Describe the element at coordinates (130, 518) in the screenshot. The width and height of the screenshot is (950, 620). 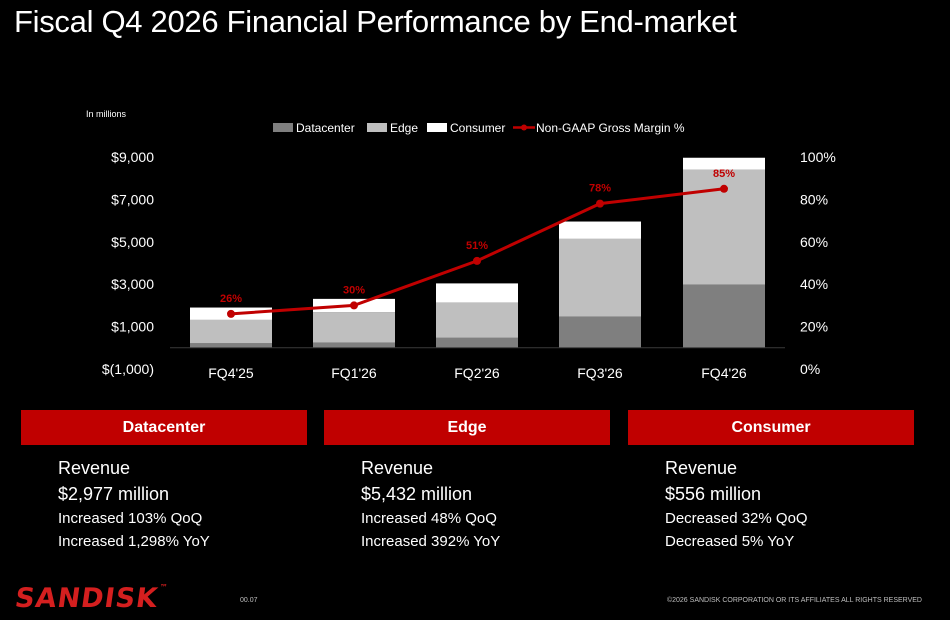
I see `qoq-change: Increased 103% QoQ` at that location.